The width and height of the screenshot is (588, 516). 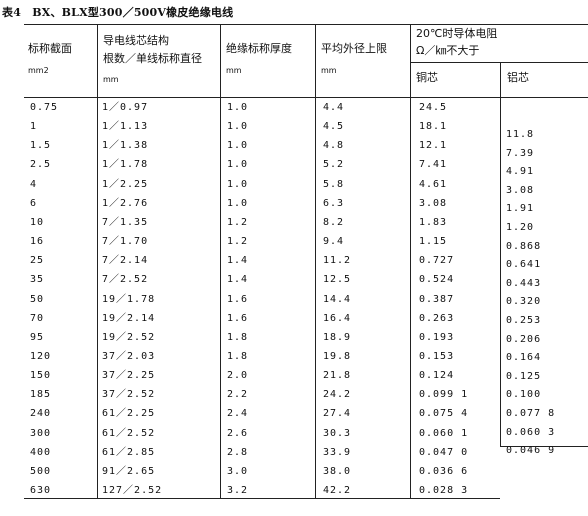 I want to click on cell-copper: 7.41, so click(x=433, y=165).